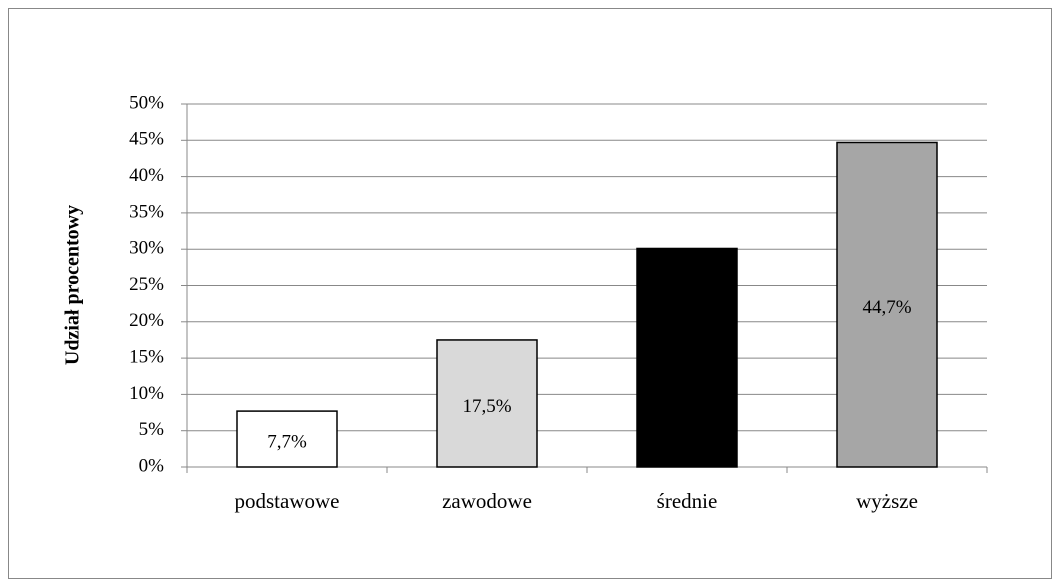  What do you see at coordinates (152, 429) in the screenshot?
I see `y-tick-label: 5%` at bounding box center [152, 429].